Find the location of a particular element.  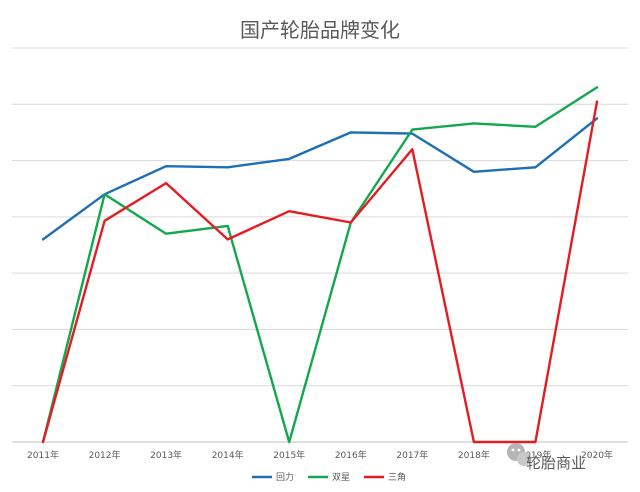

x-tick-label: 2017年 is located at coordinates (412, 455).